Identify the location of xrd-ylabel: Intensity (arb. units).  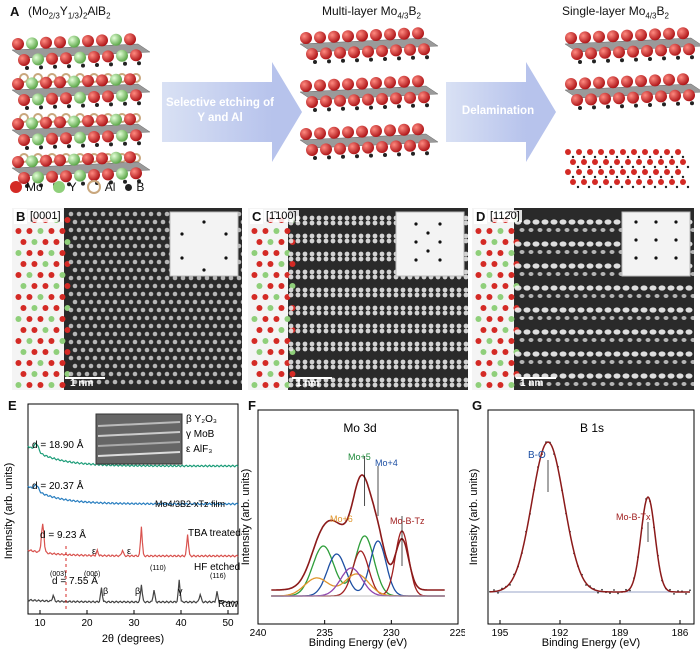
(9, 511).